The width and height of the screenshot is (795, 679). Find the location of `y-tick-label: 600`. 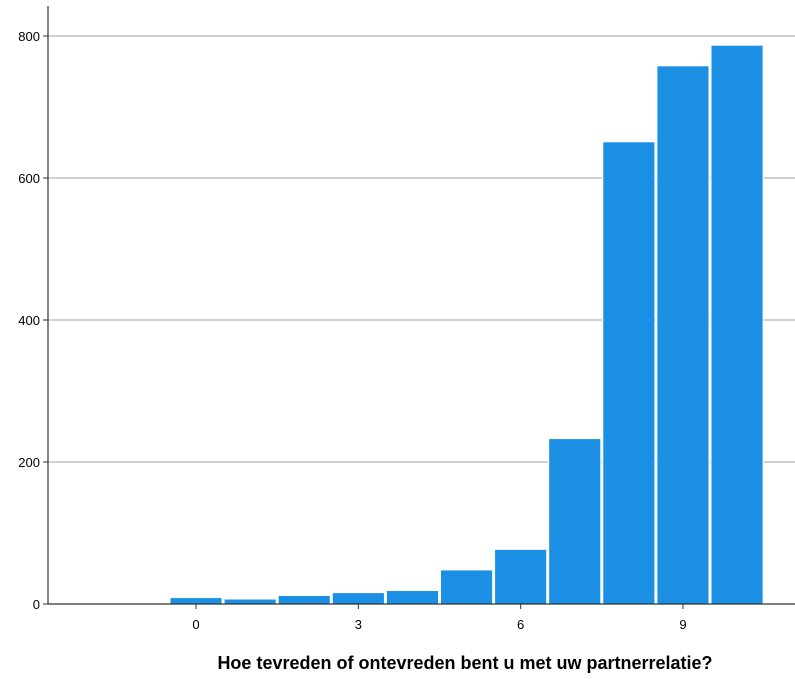

y-tick-label: 600 is located at coordinates (29, 178).